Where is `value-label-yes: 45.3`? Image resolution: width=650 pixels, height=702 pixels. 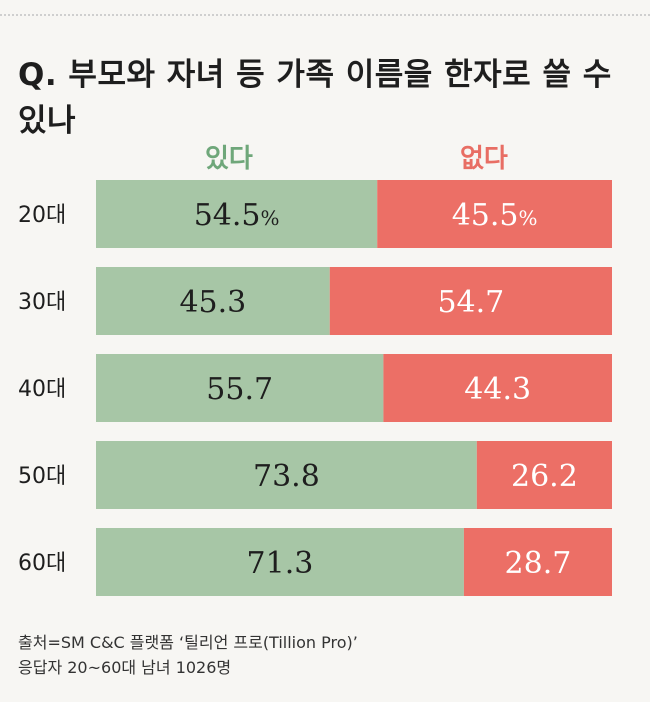
value-label-yes: 45.3 is located at coordinates (212, 302).